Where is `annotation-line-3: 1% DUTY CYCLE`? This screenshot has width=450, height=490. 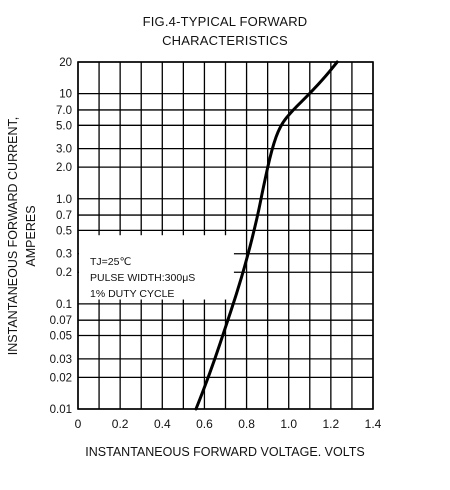 annotation-line-3: 1% DUTY CYCLE is located at coordinates (132, 294).